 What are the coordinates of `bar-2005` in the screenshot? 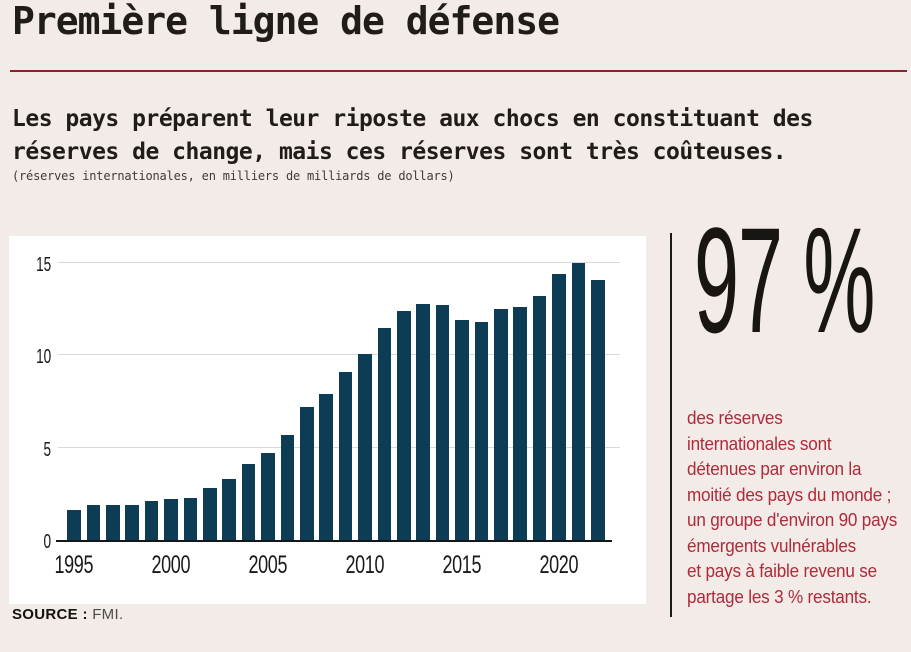 It's located at (268, 496).